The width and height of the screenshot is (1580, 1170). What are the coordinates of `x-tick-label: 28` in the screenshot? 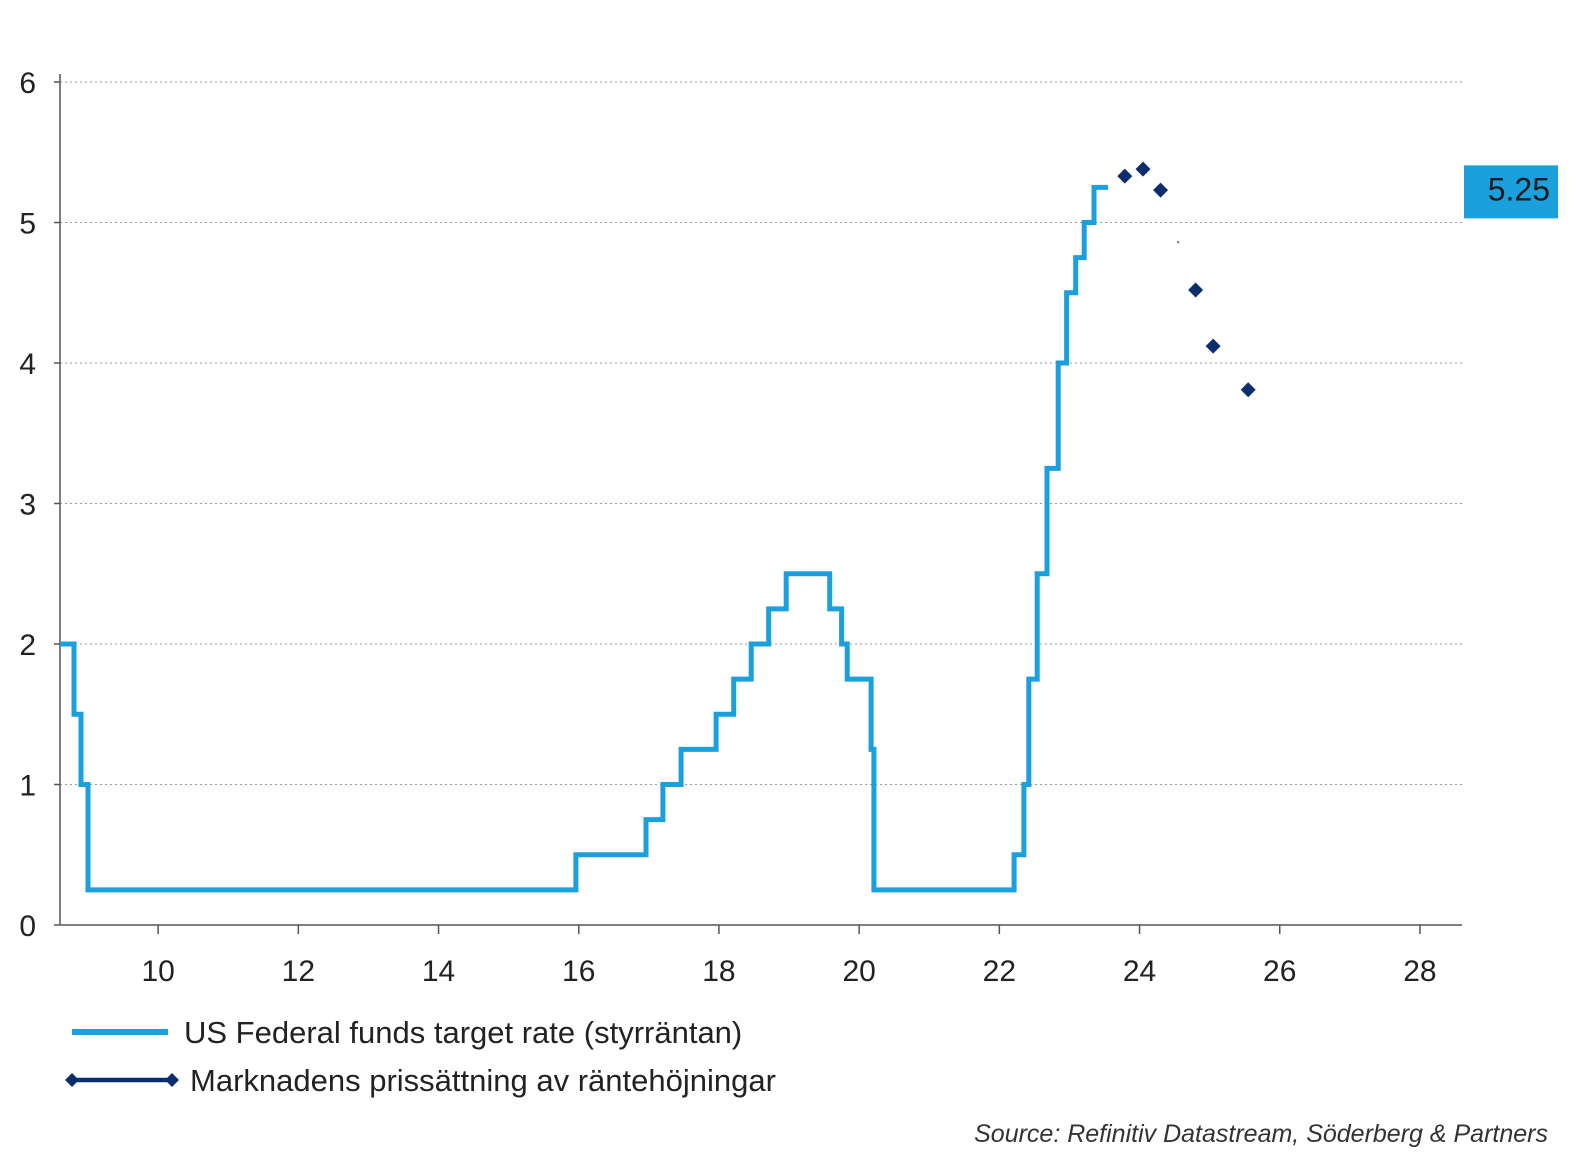 It's located at (1419, 971).